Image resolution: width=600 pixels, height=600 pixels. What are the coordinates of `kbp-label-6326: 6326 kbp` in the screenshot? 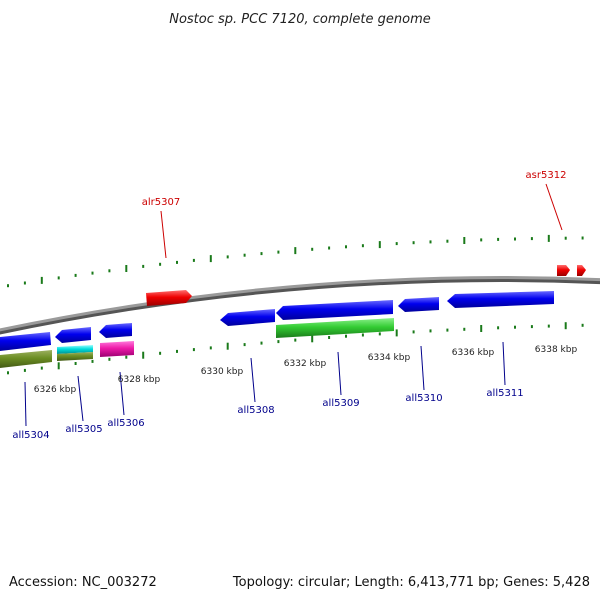 It's located at (55, 390).